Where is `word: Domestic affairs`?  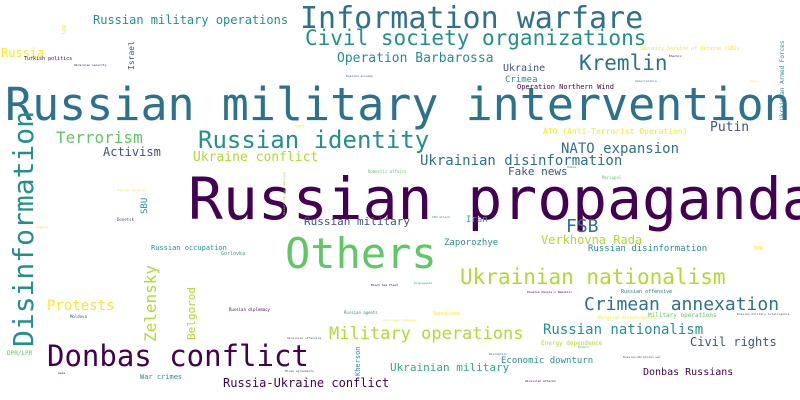
word: Domestic affairs is located at coordinates (387, 171).